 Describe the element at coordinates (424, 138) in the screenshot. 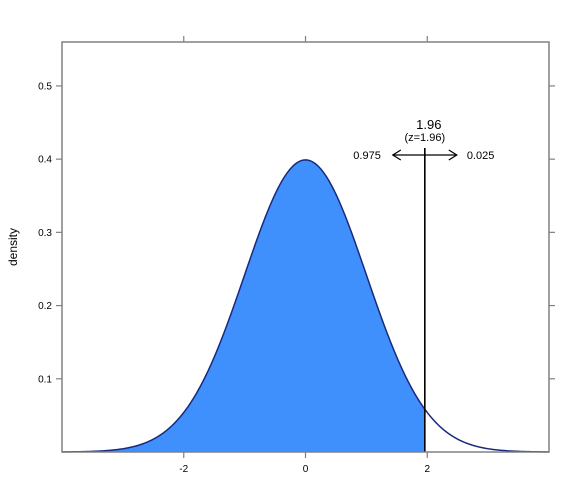

I see `cutoff-sublabel: (z=1.96)` at that location.